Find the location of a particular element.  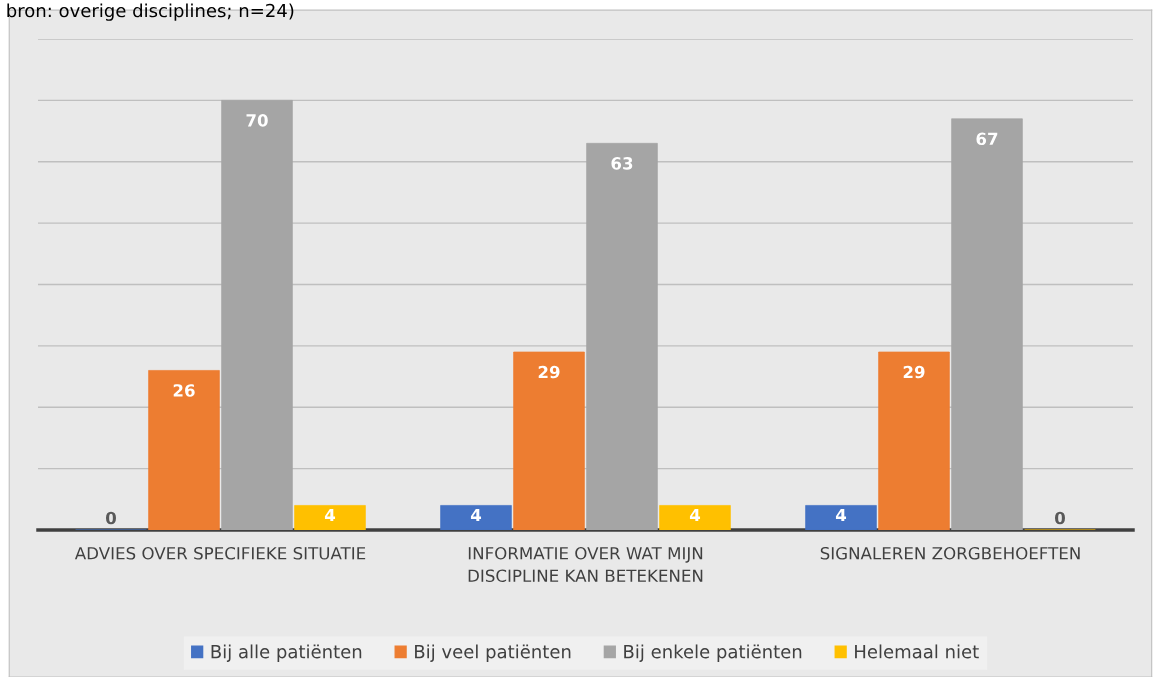

legend-label: Bij alle patiënten is located at coordinates (286, 653).